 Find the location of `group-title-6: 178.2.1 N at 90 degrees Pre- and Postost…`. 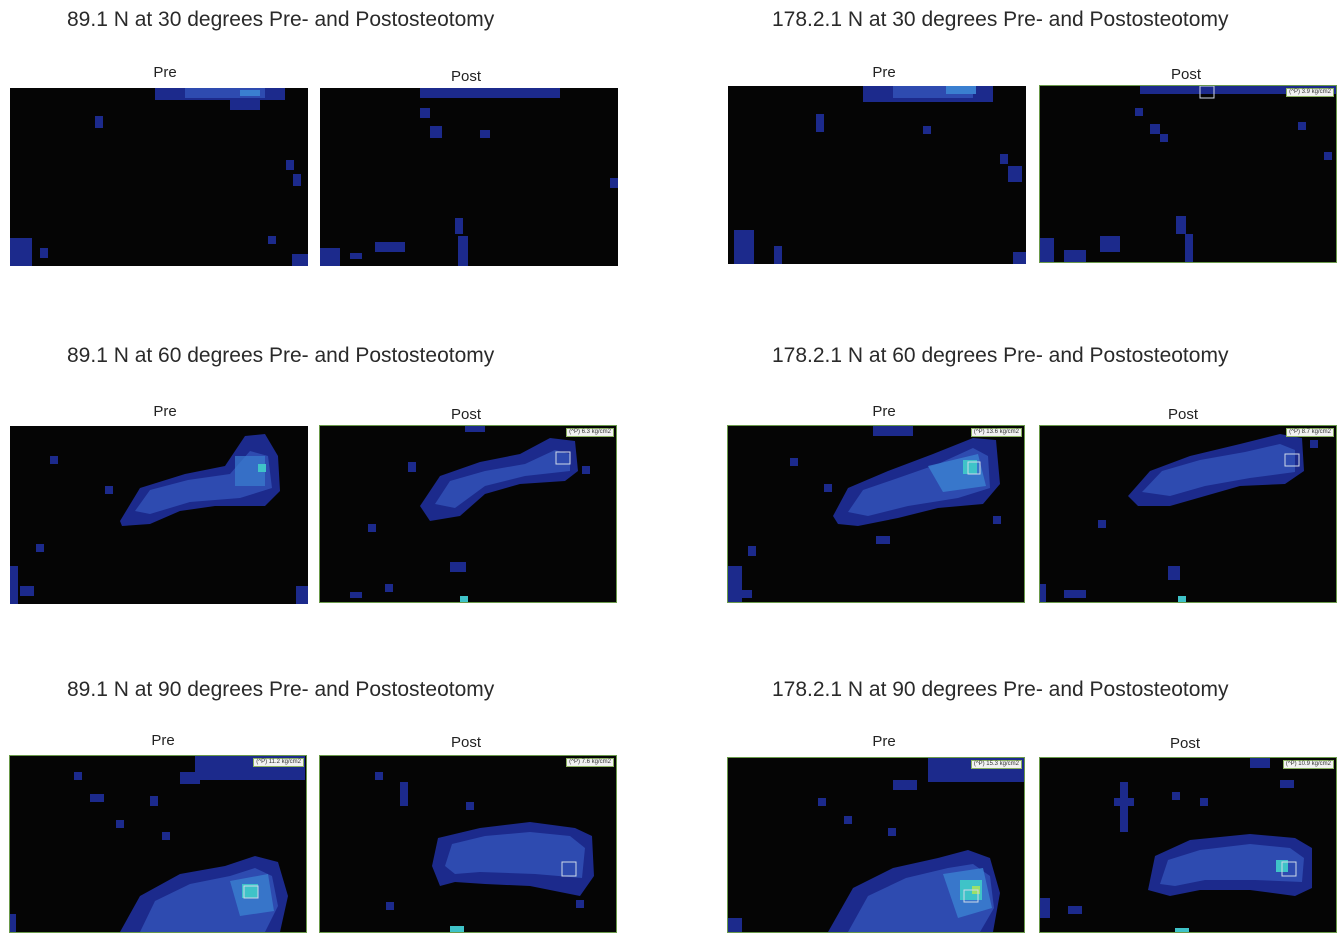

group-title-6: 178.2.1 N at 90 degrees Pre- and Postost… is located at coordinates (1000, 689).